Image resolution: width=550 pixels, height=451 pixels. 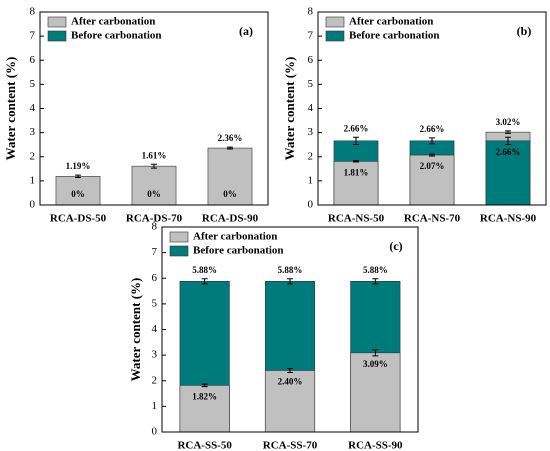 What do you see at coordinates (78, 166) in the screenshot?
I see `value-label: 1.19%` at bounding box center [78, 166].